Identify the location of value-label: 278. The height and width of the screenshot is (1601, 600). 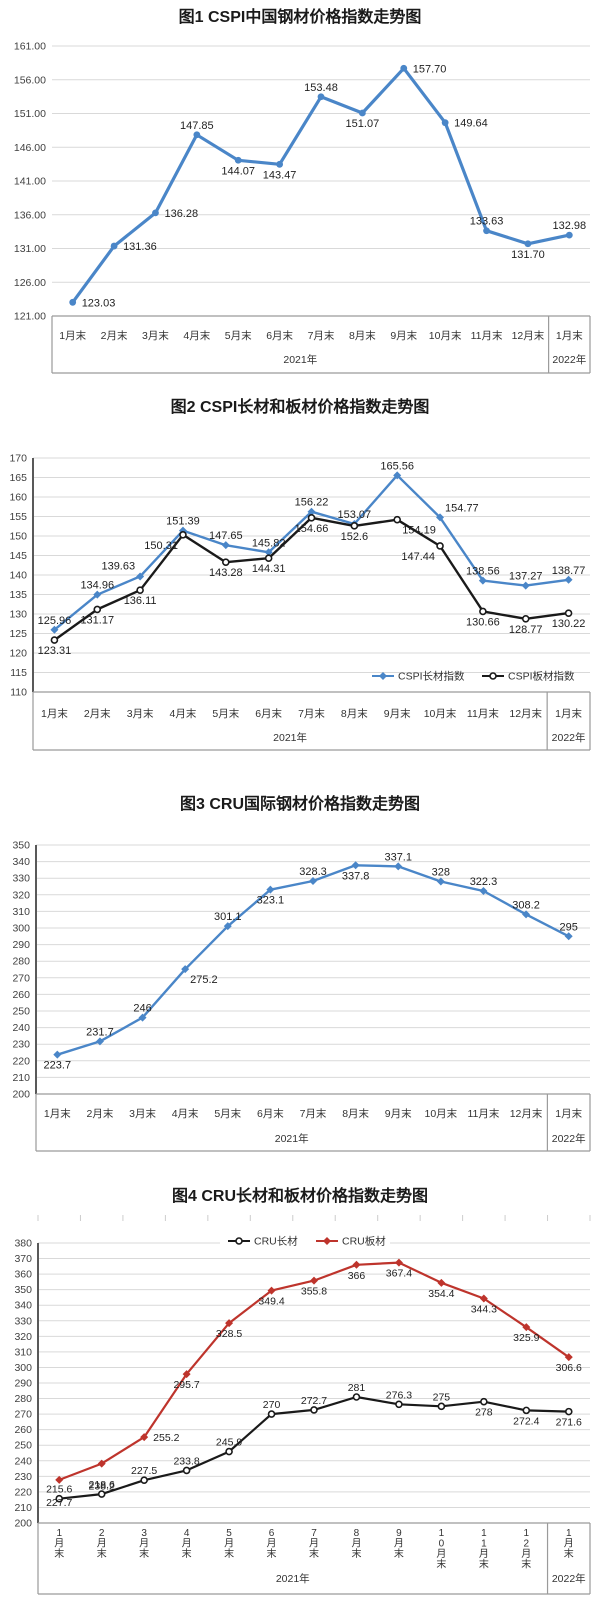
(484, 1413).